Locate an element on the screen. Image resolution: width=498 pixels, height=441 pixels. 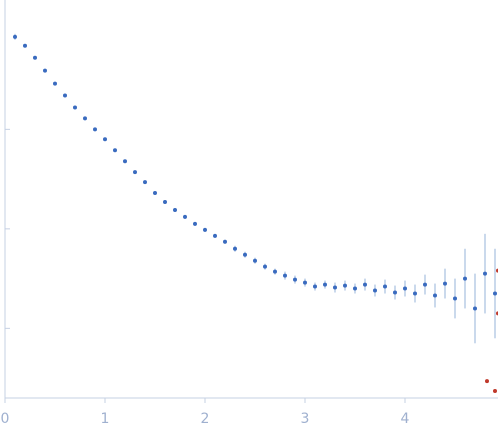
x-tick-label: 0 is located at coordinates (5, 419).